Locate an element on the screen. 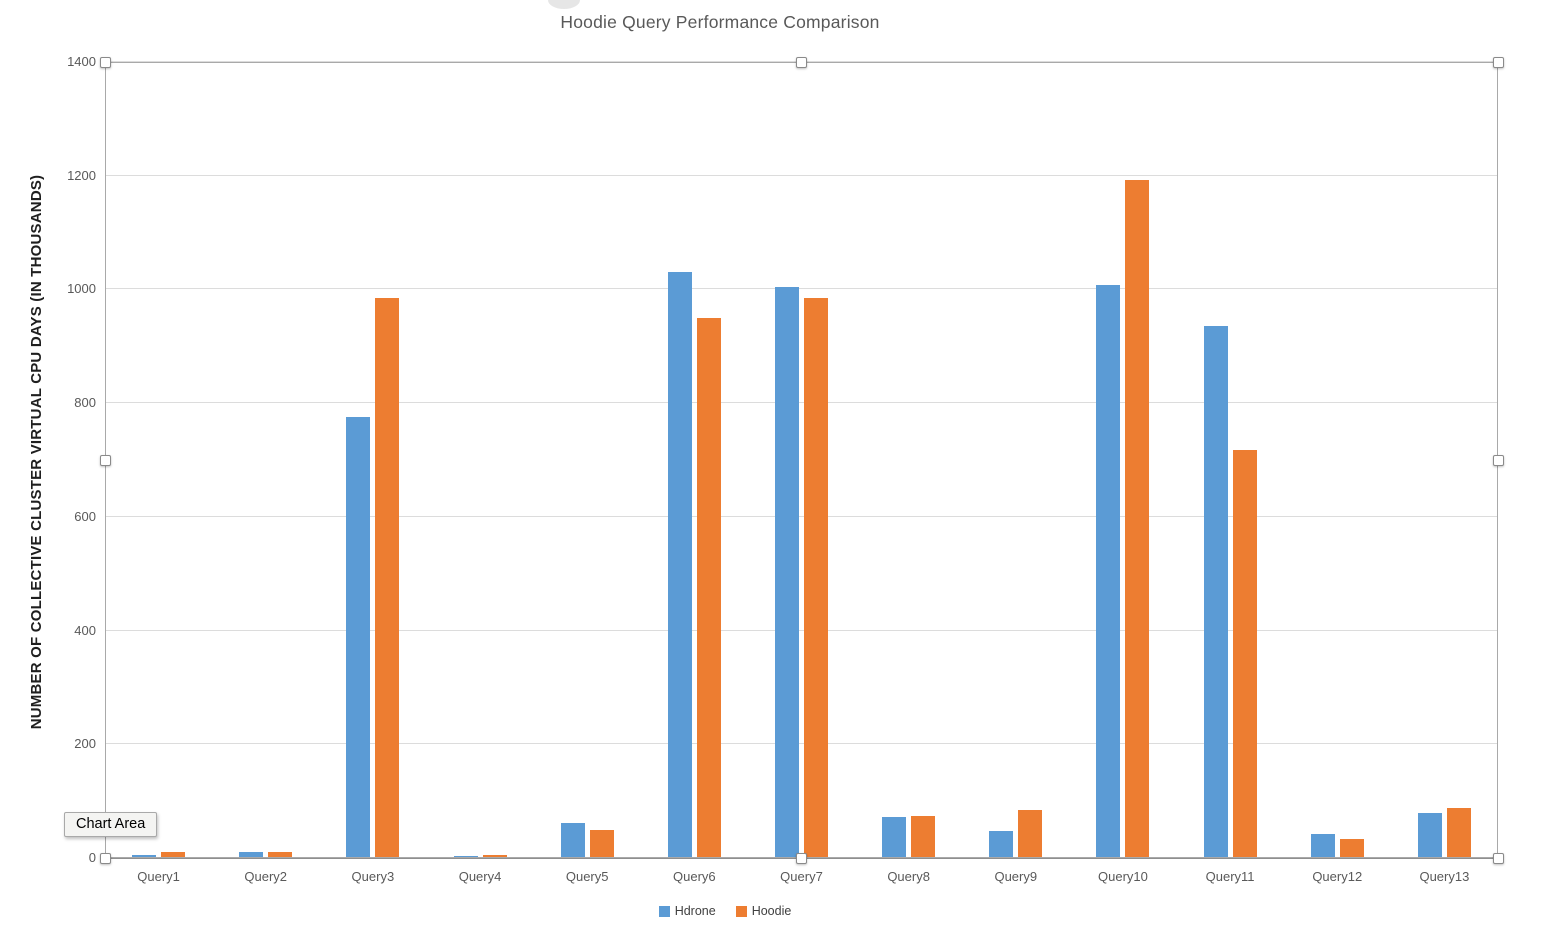 This screenshot has width=1550, height=934. legend-label: Hoodie is located at coordinates (771, 911).